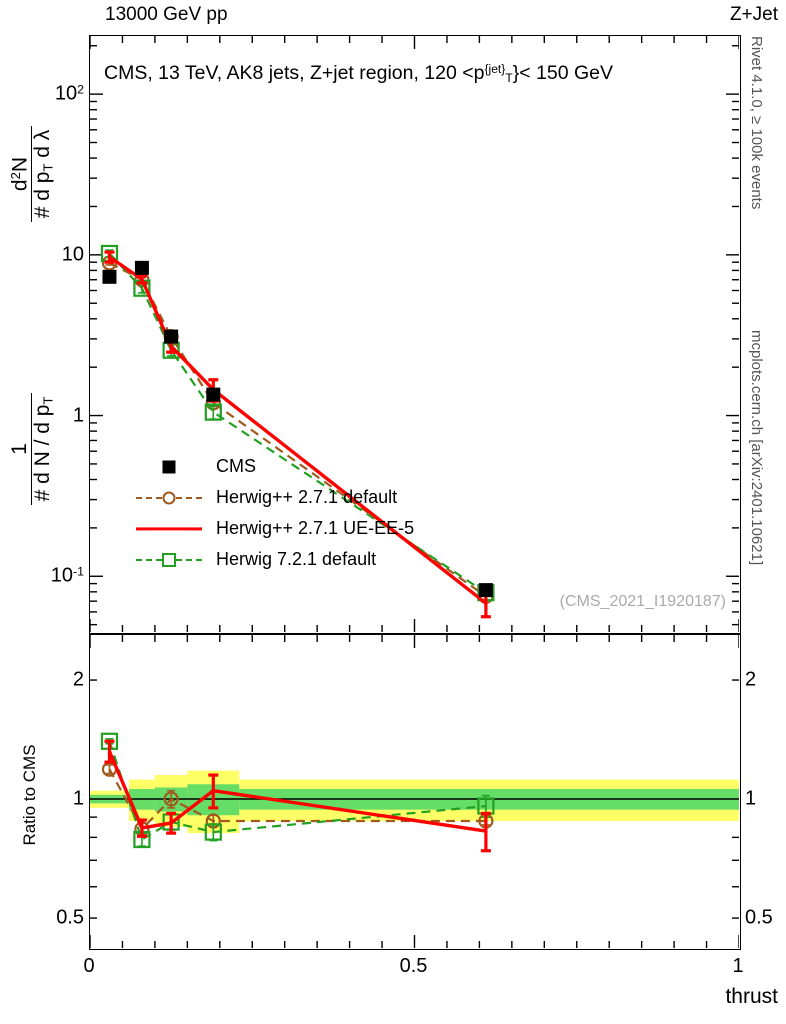 This screenshot has height=1024, width=786. I want to click on legend-item-herwig7-default: Herwig 7.2.1 default, so click(273, 559).